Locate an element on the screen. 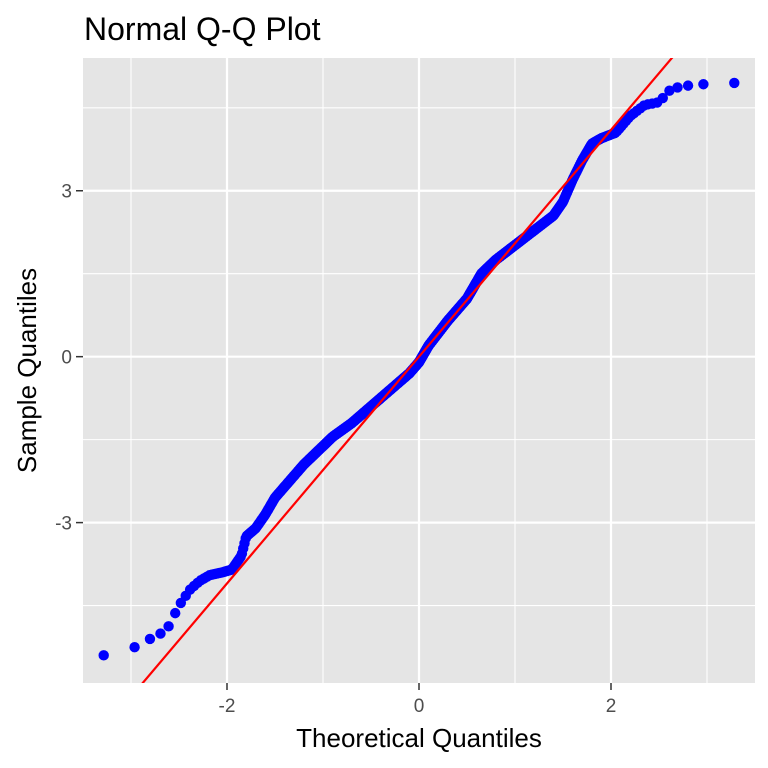  chart-title: Normal Q-Q Plot is located at coordinates (202, 29).